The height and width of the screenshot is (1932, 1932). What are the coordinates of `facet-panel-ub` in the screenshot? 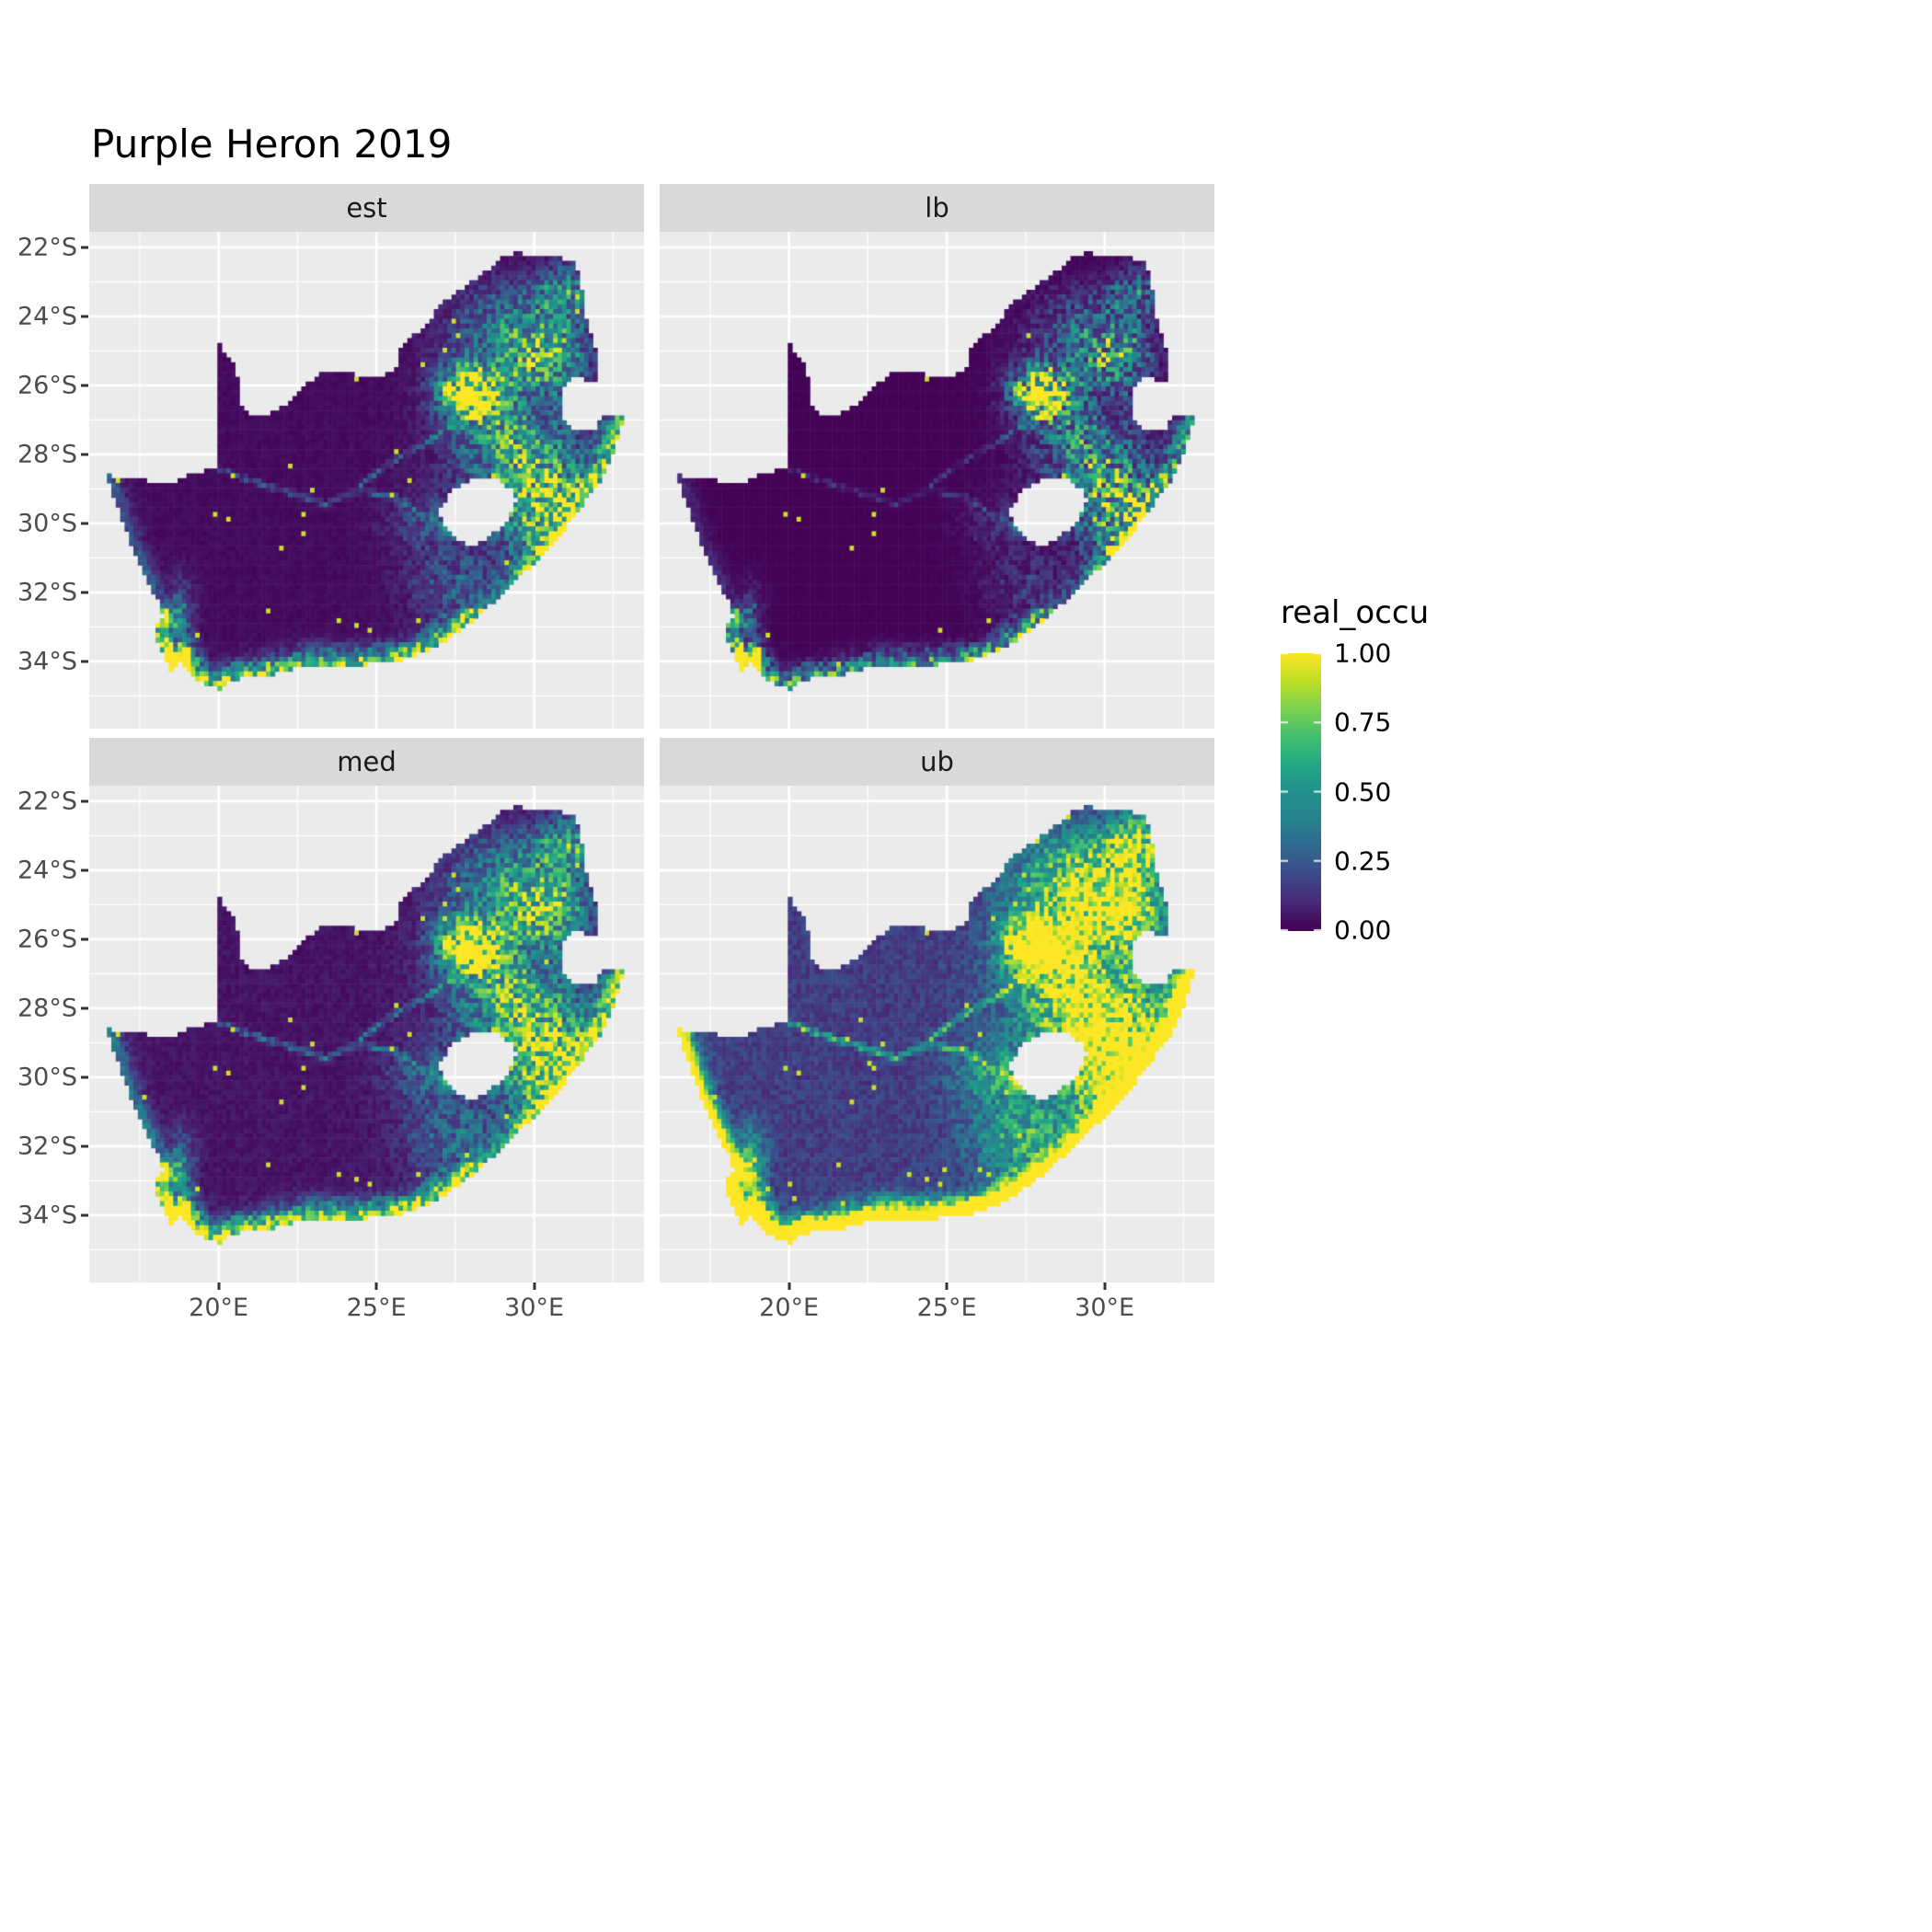 It's located at (937, 1034).